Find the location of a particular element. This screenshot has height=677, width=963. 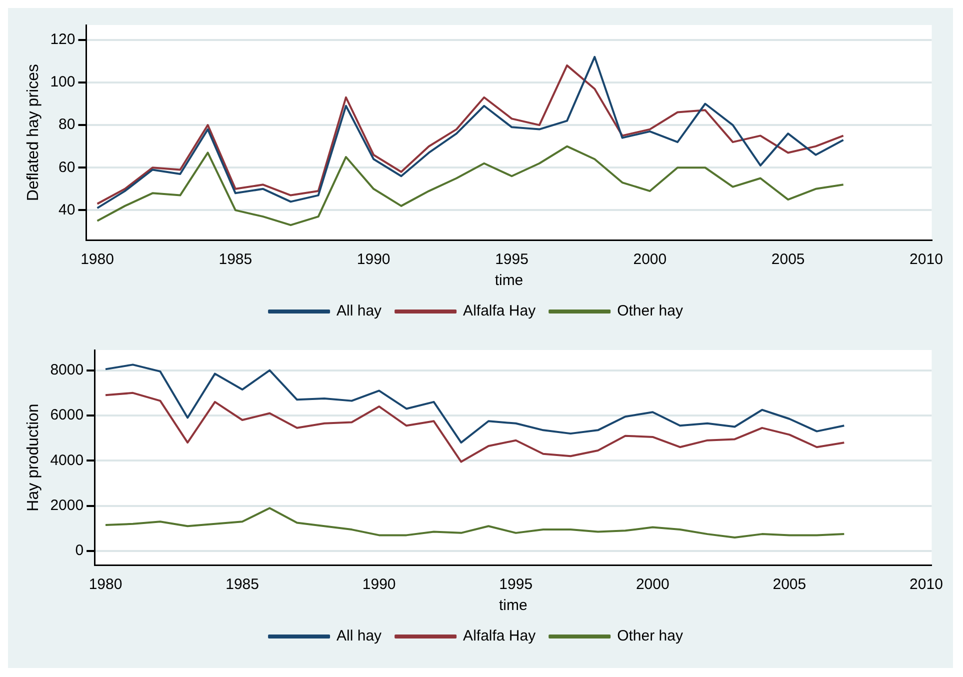

y-tick-label: 120 is located at coordinates (63, 39).